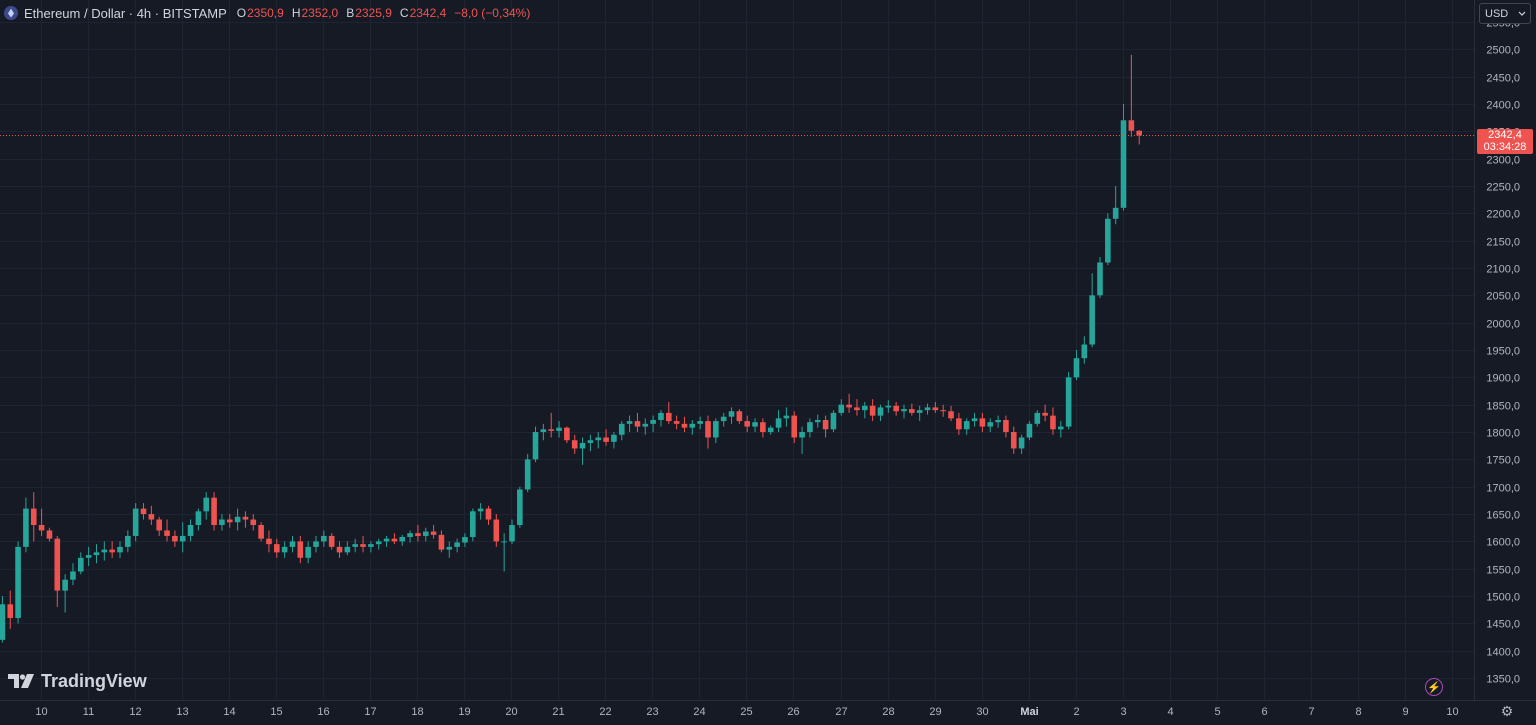  What do you see at coordinates (699, 712) in the screenshot?
I see `time-tick-label: 24` at bounding box center [699, 712].